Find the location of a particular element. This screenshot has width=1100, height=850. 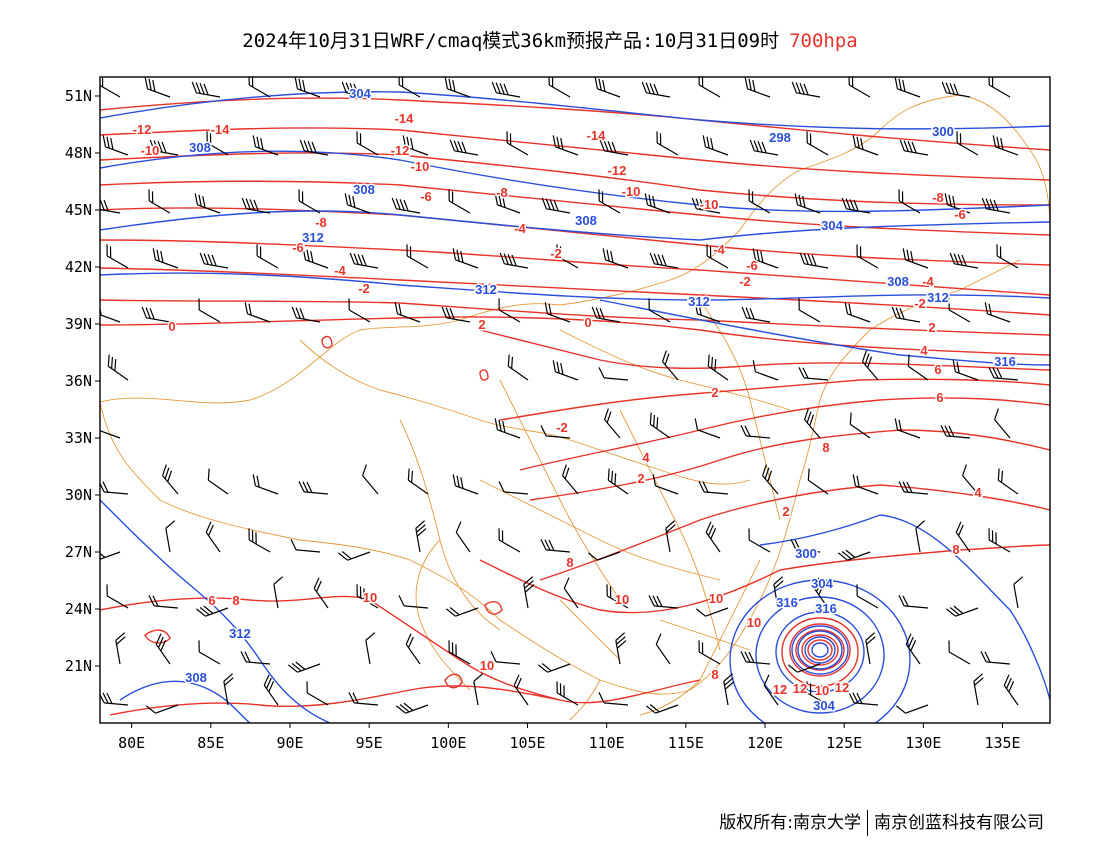

temperature-contour-label: -4 is located at coordinates (928, 281).